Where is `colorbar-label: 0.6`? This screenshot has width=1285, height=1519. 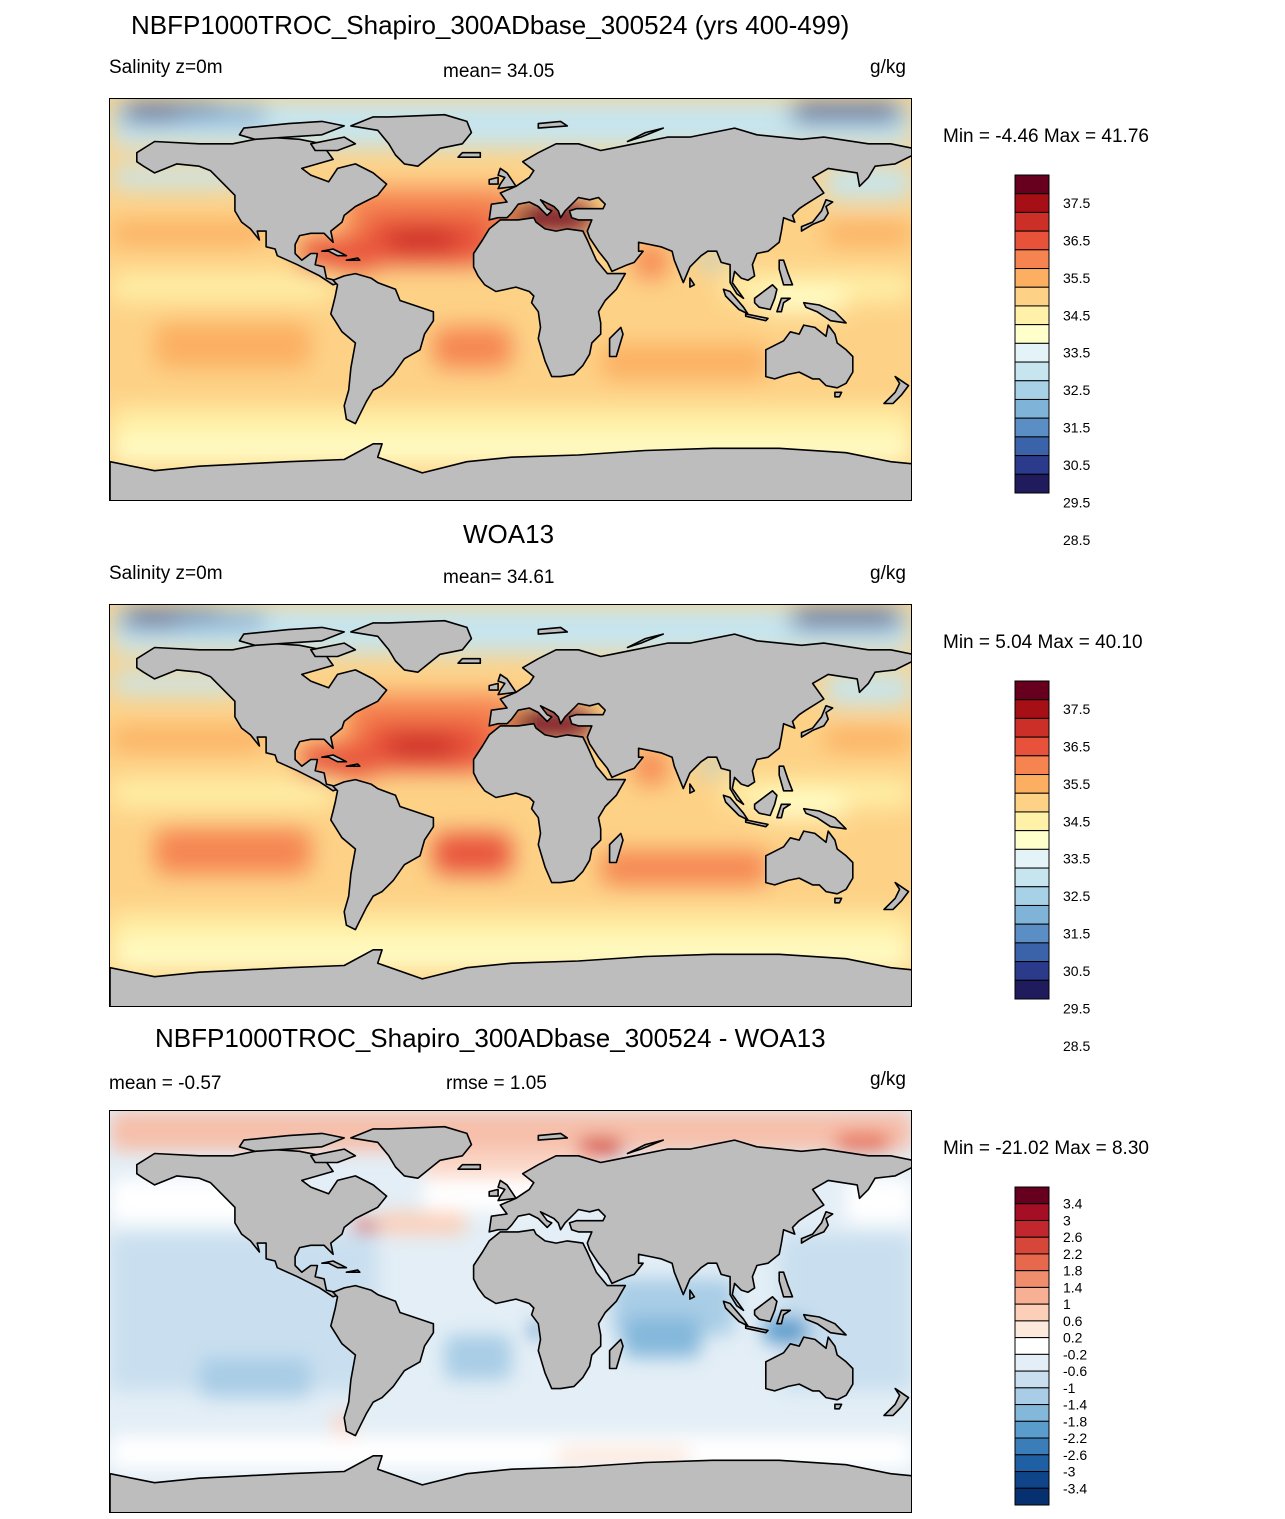
colorbar-label: 0.6 is located at coordinates (1073, 1321).